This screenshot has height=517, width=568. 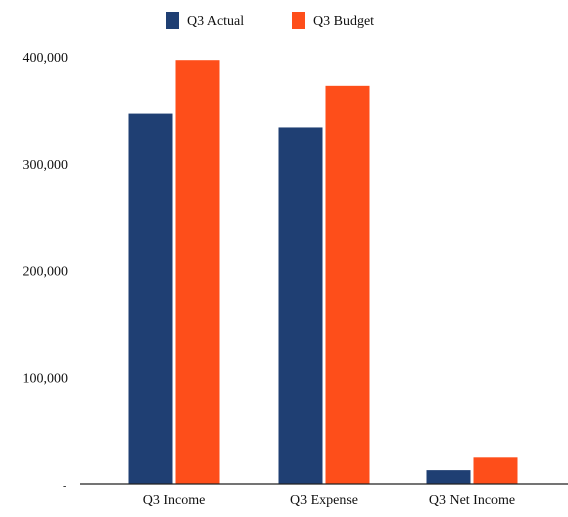 What do you see at coordinates (64, 486) in the screenshot?
I see `y-axis-origin-tick: -` at bounding box center [64, 486].